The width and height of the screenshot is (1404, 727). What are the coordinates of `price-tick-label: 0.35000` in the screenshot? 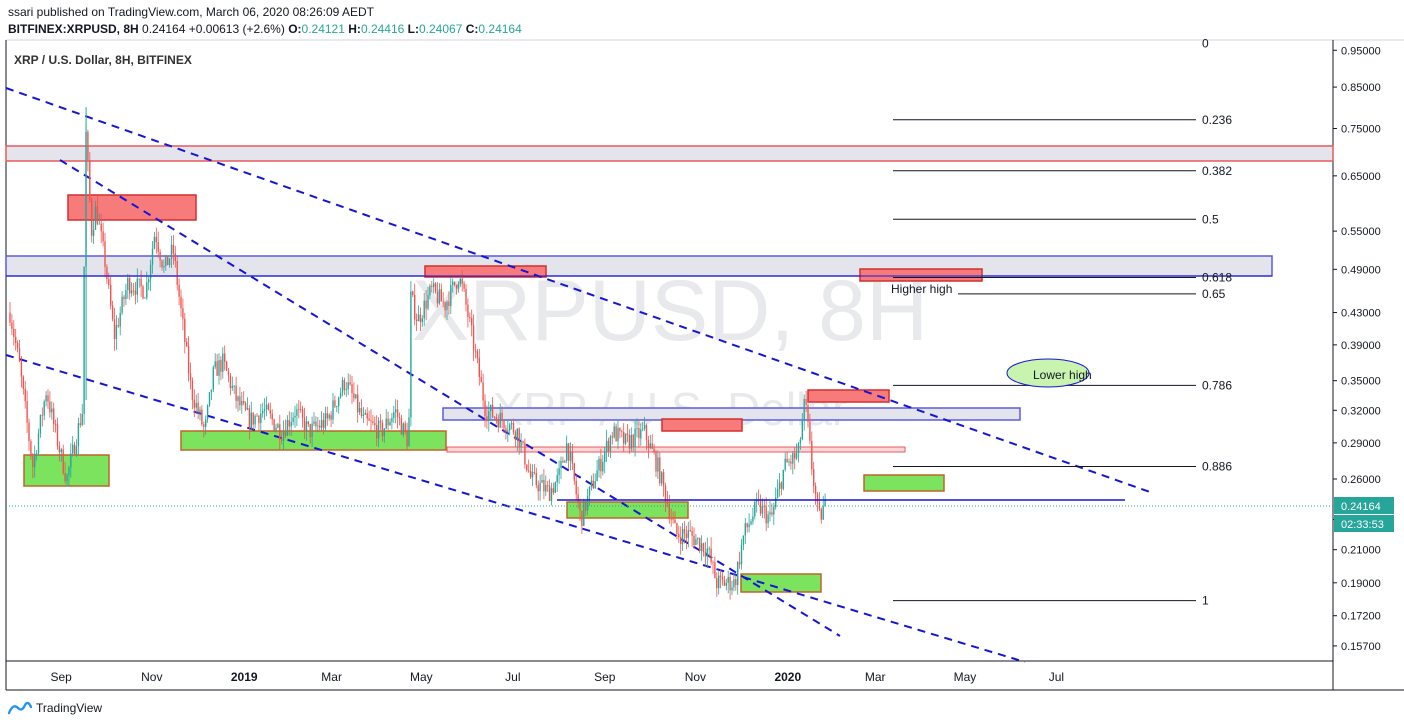 It's located at (1361, 382).